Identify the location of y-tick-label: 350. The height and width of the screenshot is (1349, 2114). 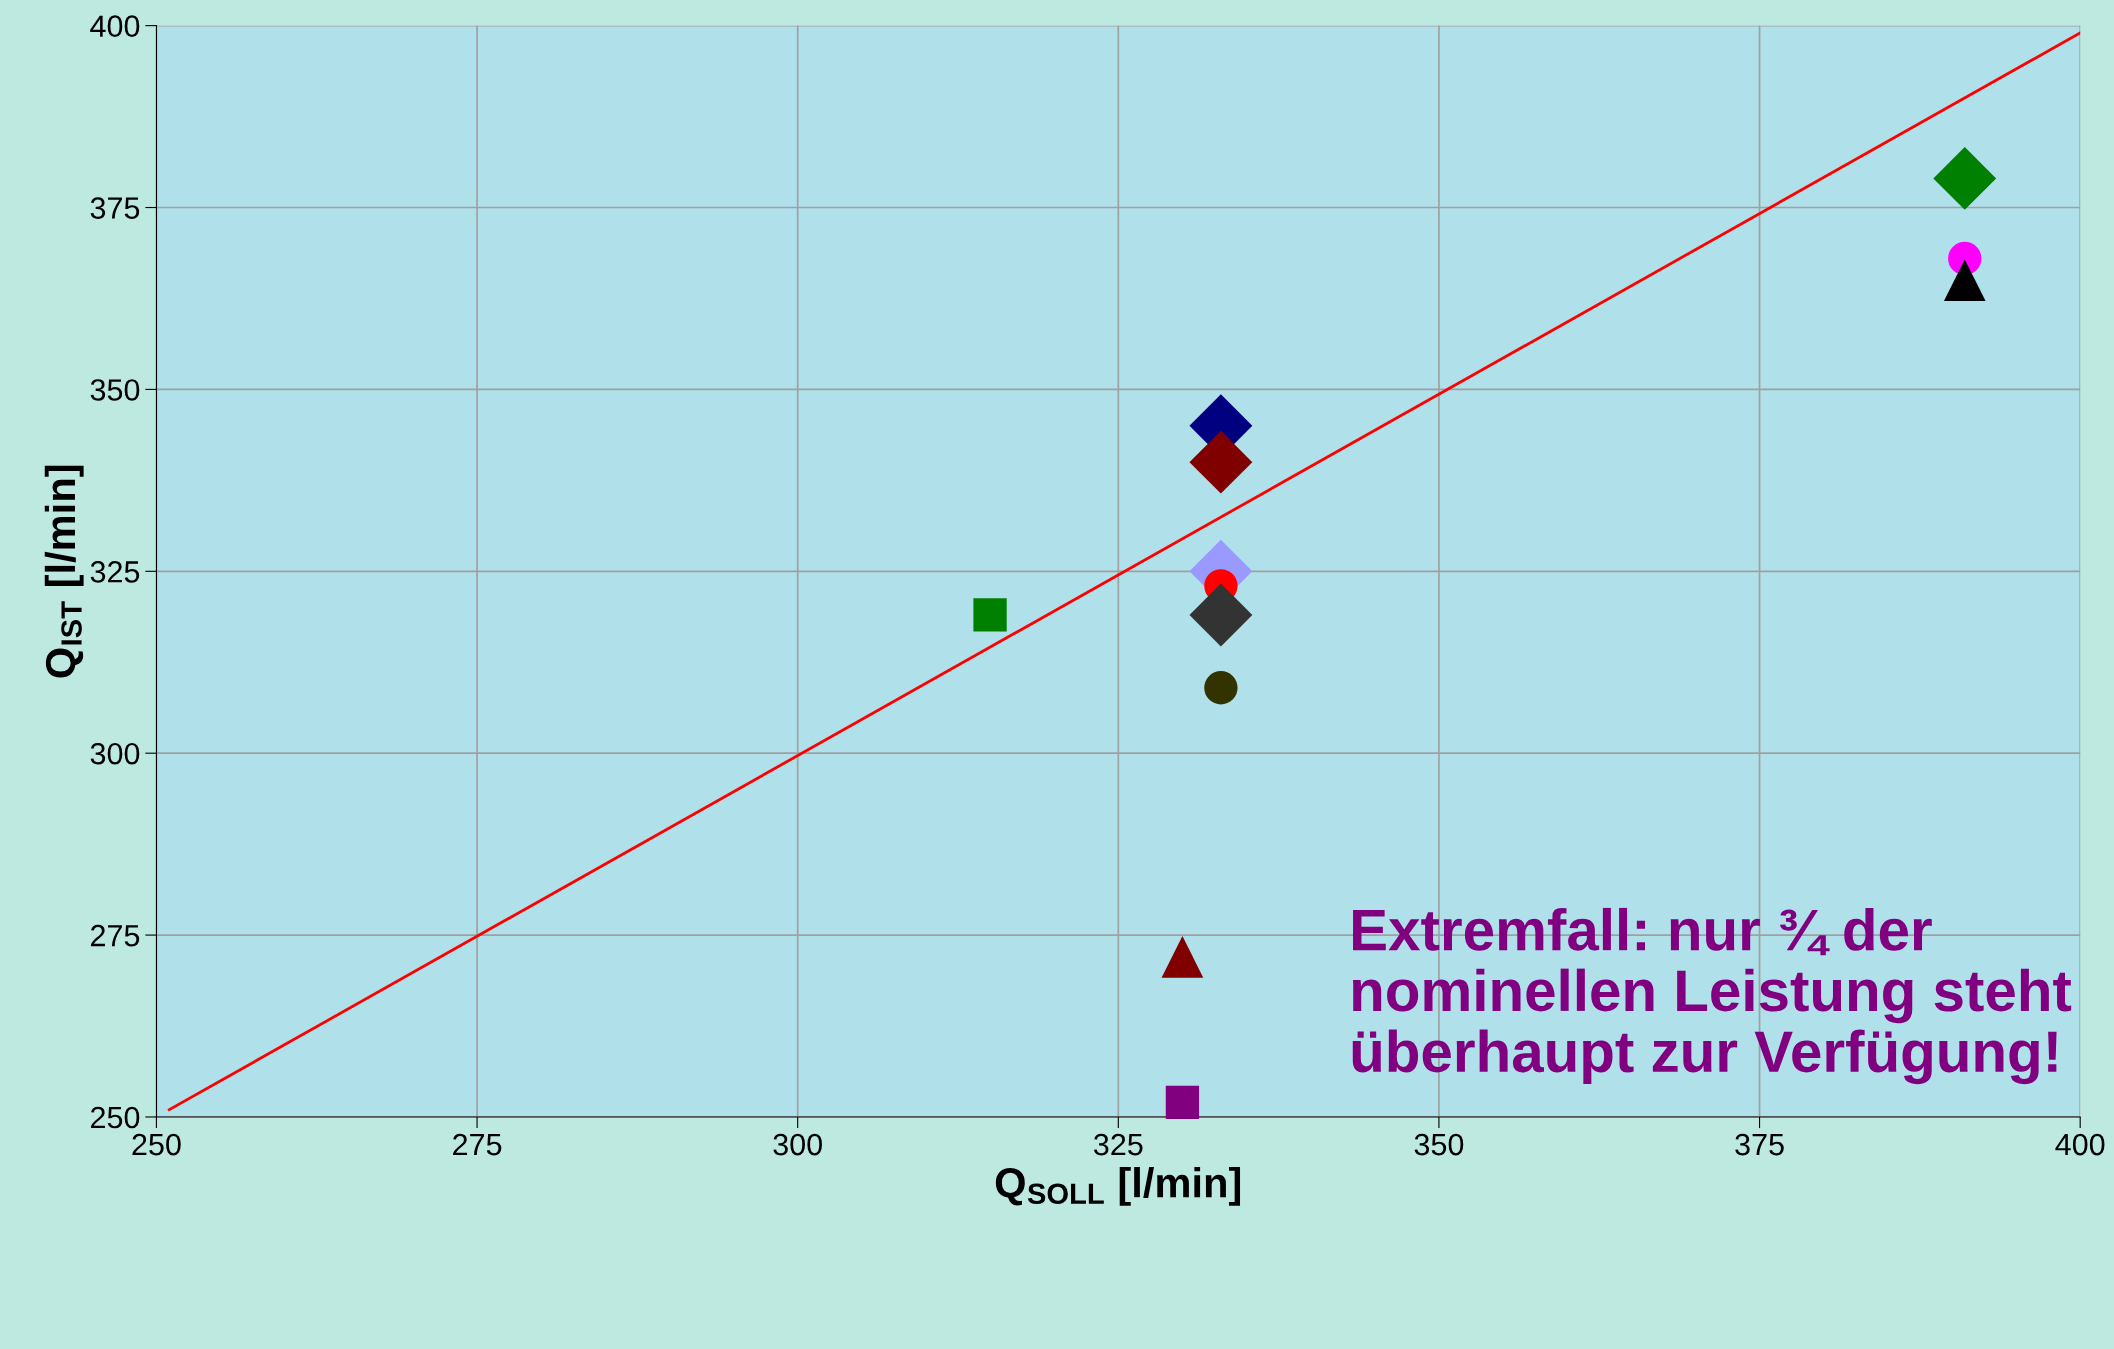
(115, 390).